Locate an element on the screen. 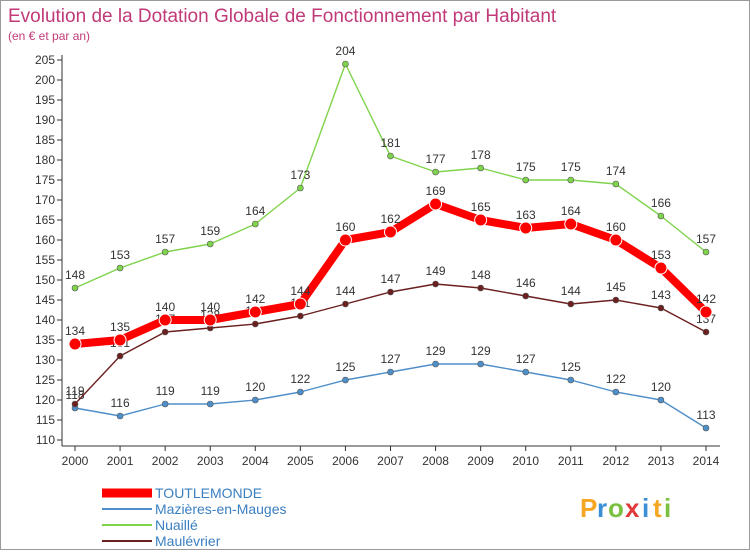 This screenshot has width=750, height=555. data-label: 175 is located at coordinates (526, 167).